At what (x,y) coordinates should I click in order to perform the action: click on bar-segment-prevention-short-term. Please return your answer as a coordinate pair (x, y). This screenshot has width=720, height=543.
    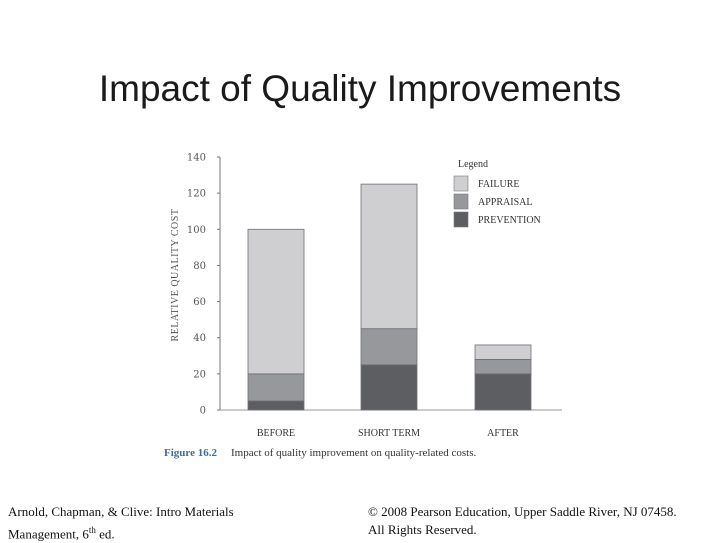
    Looking at the image, I should click on (389, 387).